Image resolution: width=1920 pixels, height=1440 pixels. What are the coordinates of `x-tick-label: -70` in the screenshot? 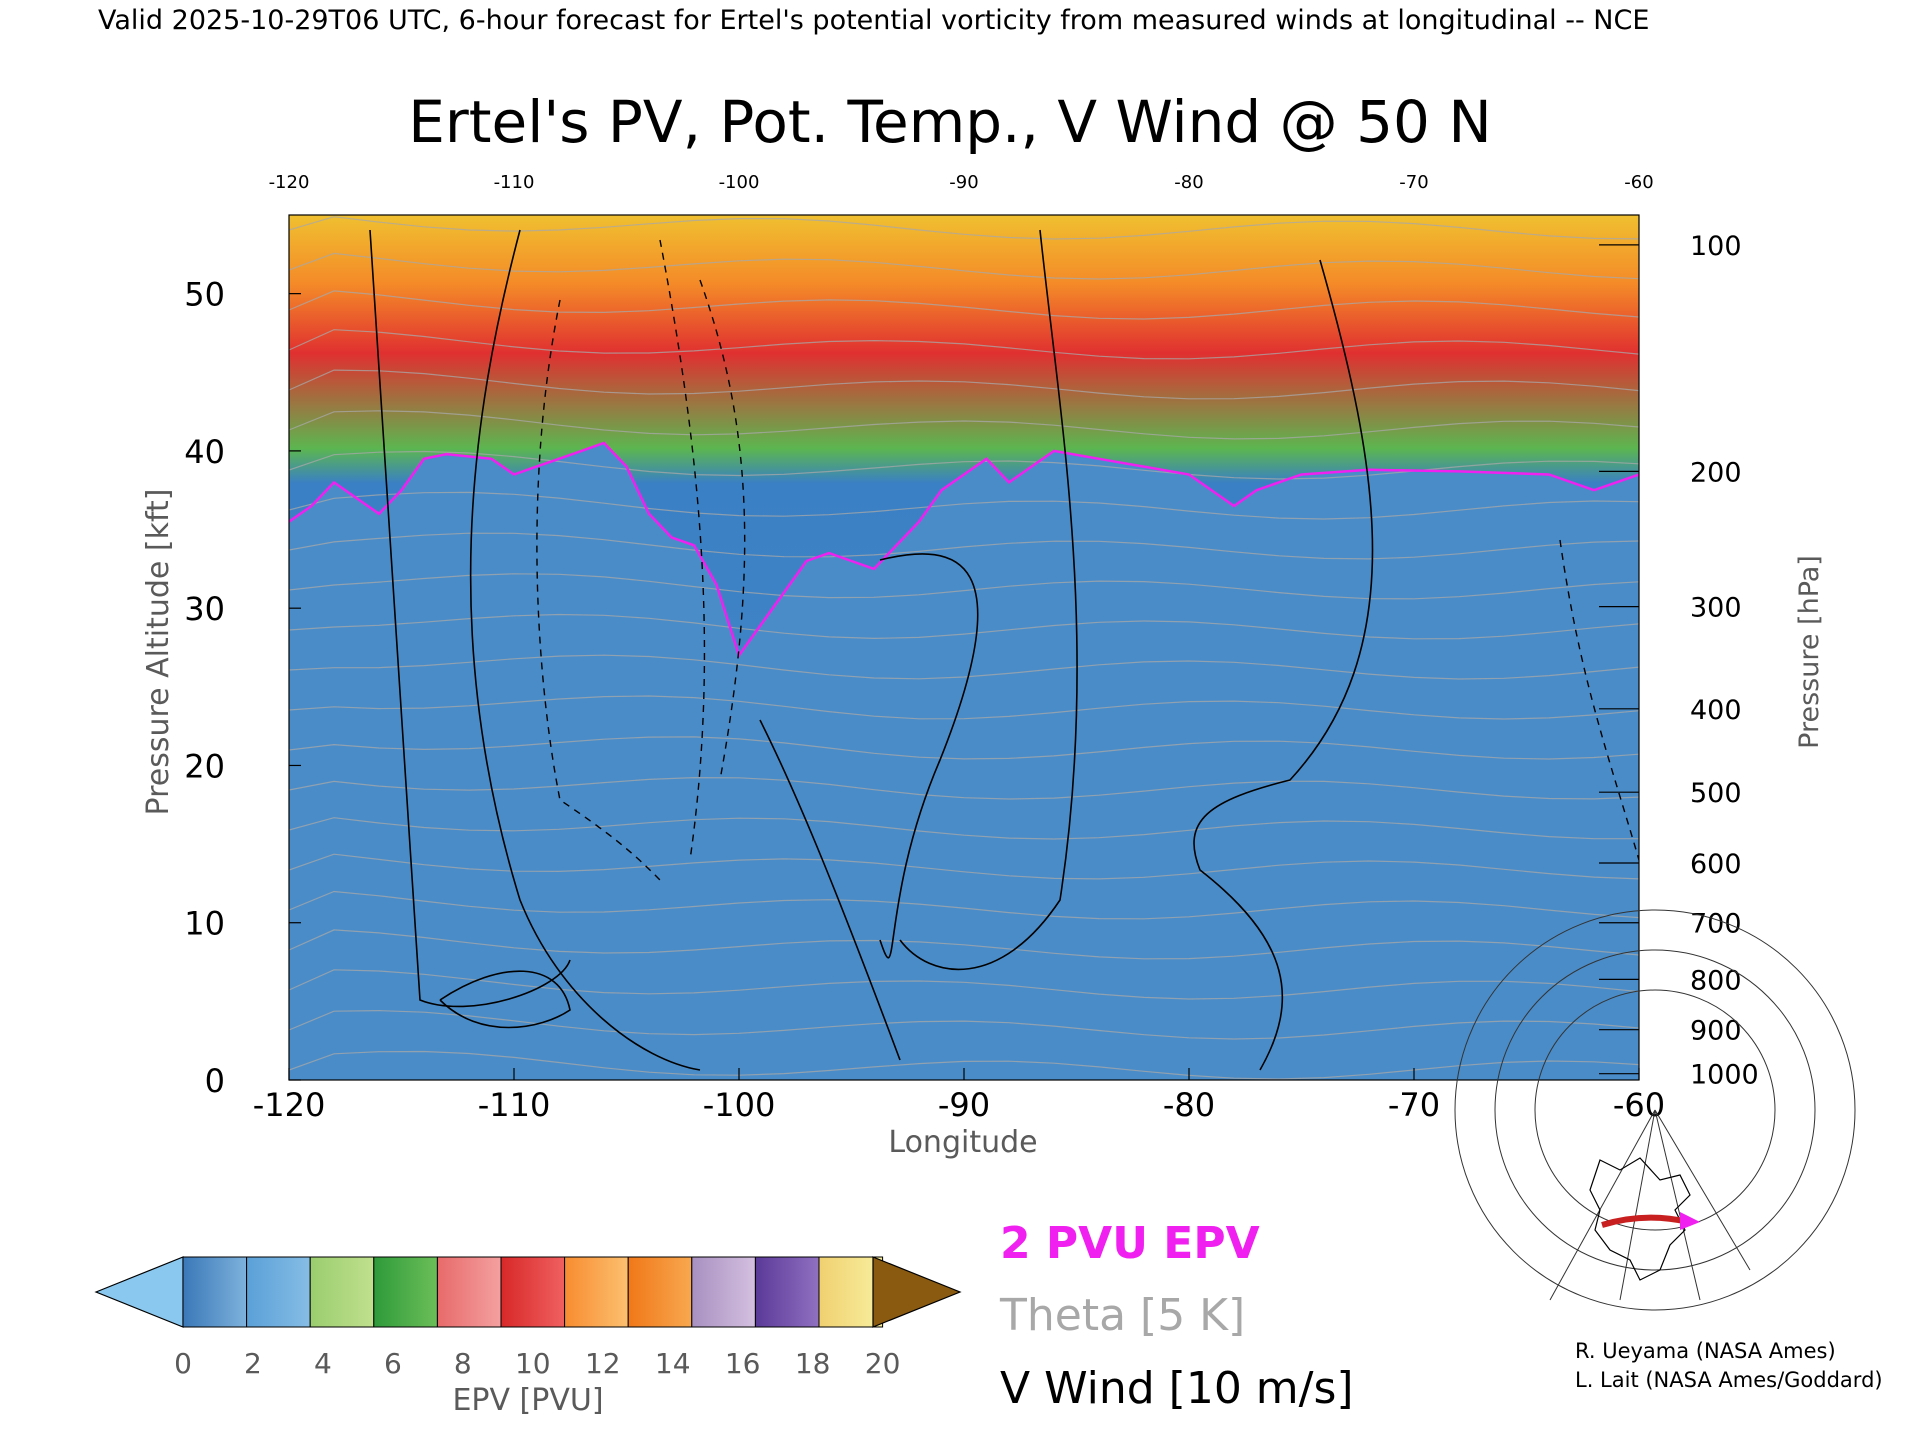 It's located at (1414, 1105).